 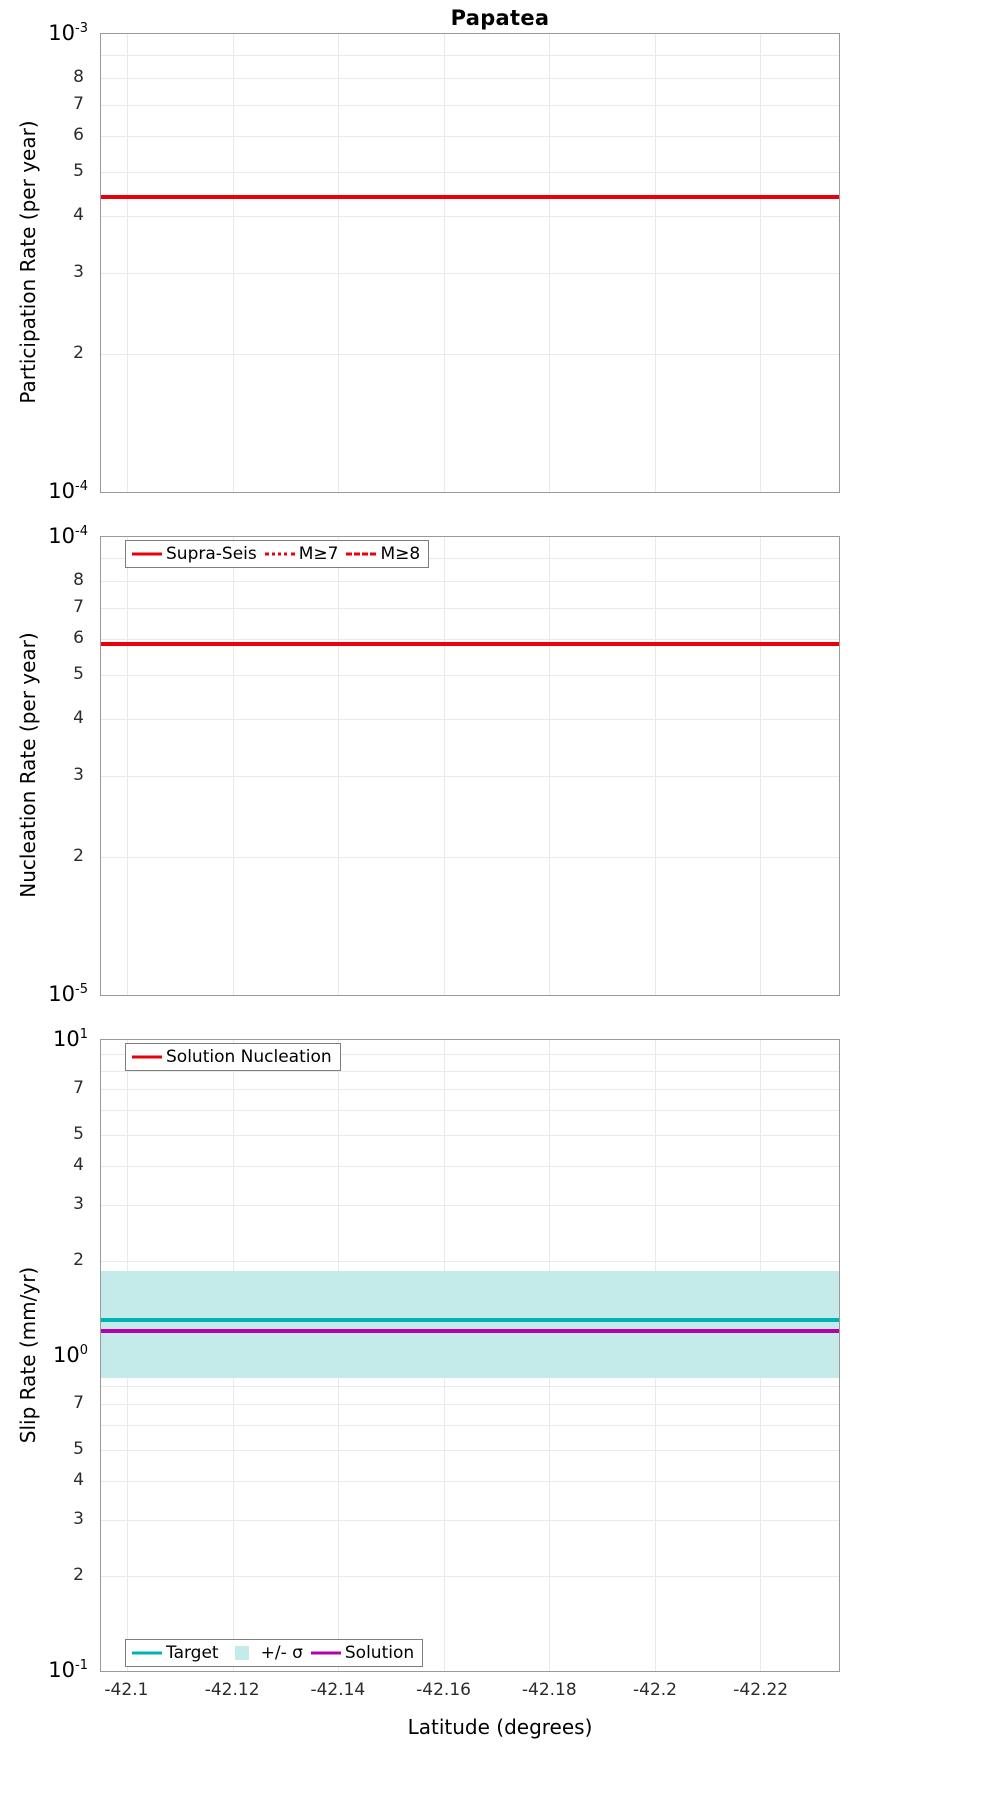 I want to click on y-tick-label: 10-1, so click(x=68, y=1670).